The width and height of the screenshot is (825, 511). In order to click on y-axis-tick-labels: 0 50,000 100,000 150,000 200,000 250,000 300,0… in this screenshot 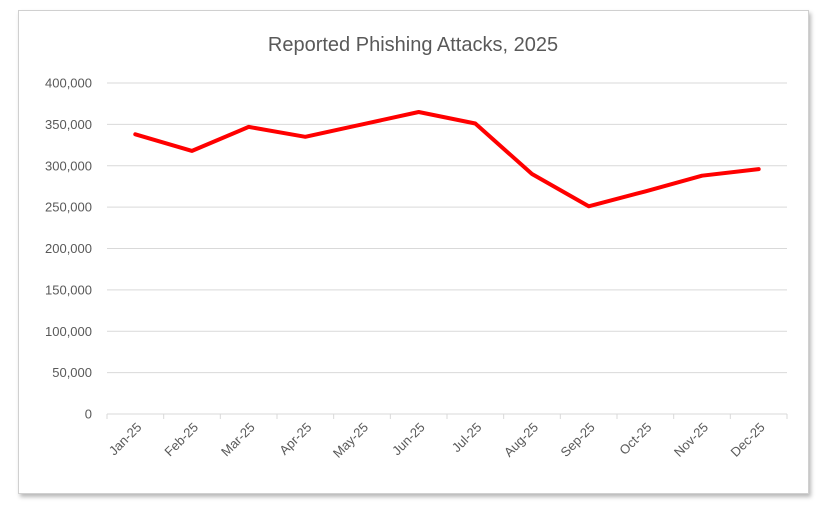, I will do `click(68, 249)`.